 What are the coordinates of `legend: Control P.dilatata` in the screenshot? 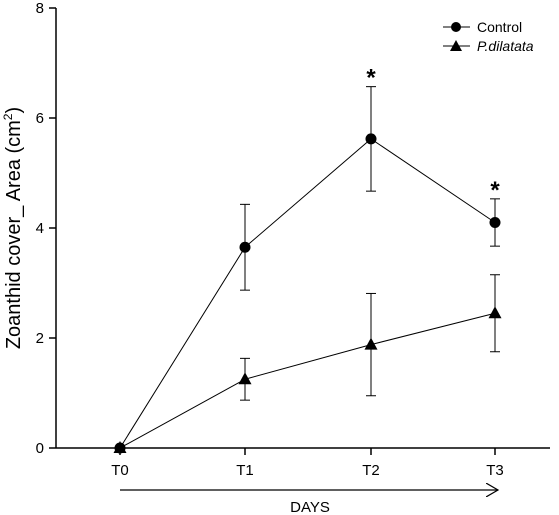 It's located at (488, 36).